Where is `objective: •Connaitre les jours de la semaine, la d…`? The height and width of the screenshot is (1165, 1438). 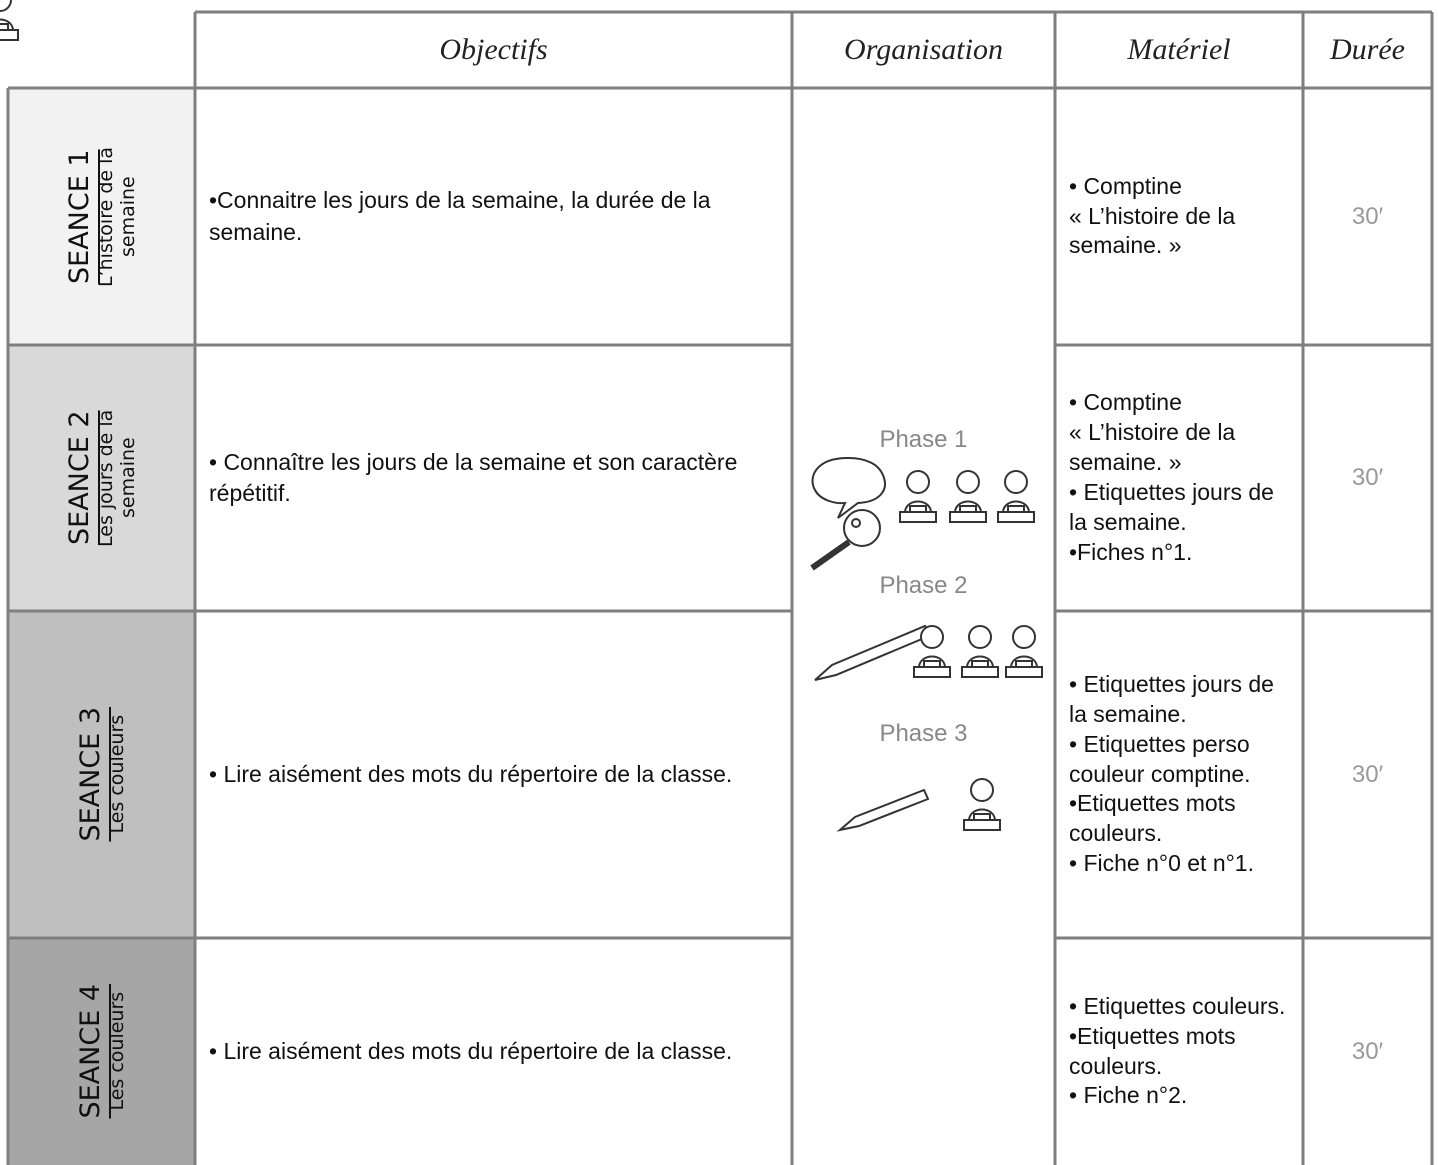 objective: •Connaitre les jours de la semaine, la d… is located at coordinates (460, 216).